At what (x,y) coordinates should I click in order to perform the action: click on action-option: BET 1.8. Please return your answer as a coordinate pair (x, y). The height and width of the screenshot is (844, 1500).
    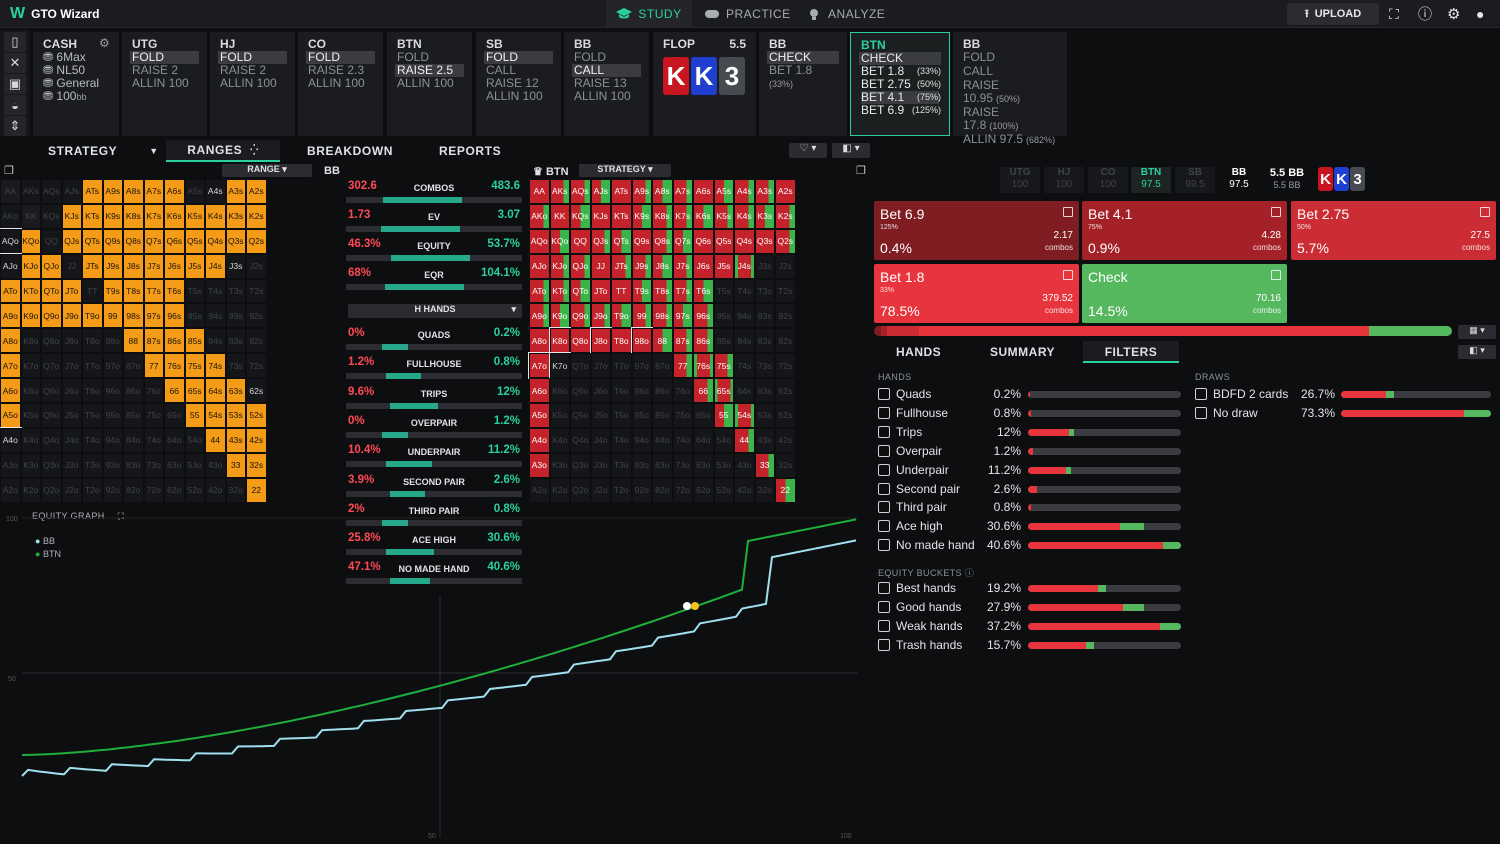
    Looking at the image, I should click on (791, 70).